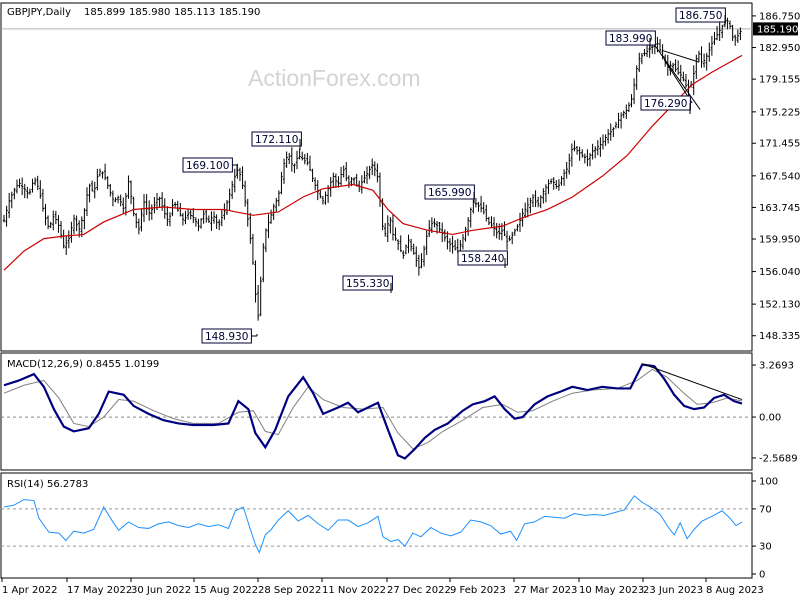 This screenshot has height=600, width=800. What do you see at coordinates (630, 39) in the screenshot?
I see `price-annotation-label: 183.990` at bounding box center [630, 39].